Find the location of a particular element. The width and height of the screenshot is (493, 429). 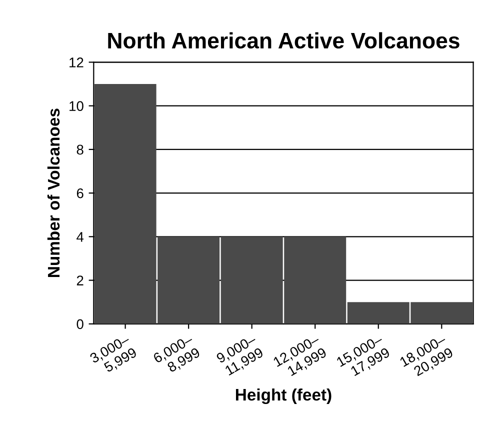

x-tick-label: 3,000– 5,999 is located at coordinates (113, 354).